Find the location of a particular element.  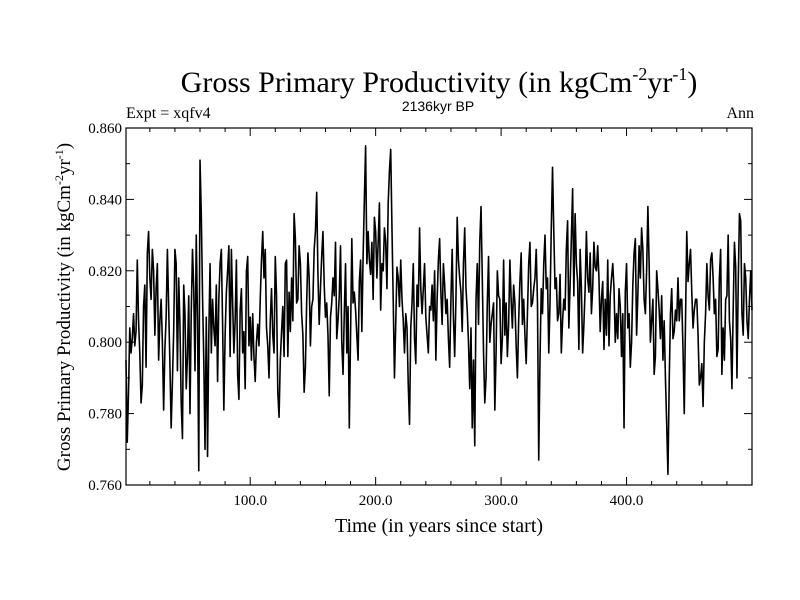

x-tick-label: 400.0 is located at coordinates (627, 501).